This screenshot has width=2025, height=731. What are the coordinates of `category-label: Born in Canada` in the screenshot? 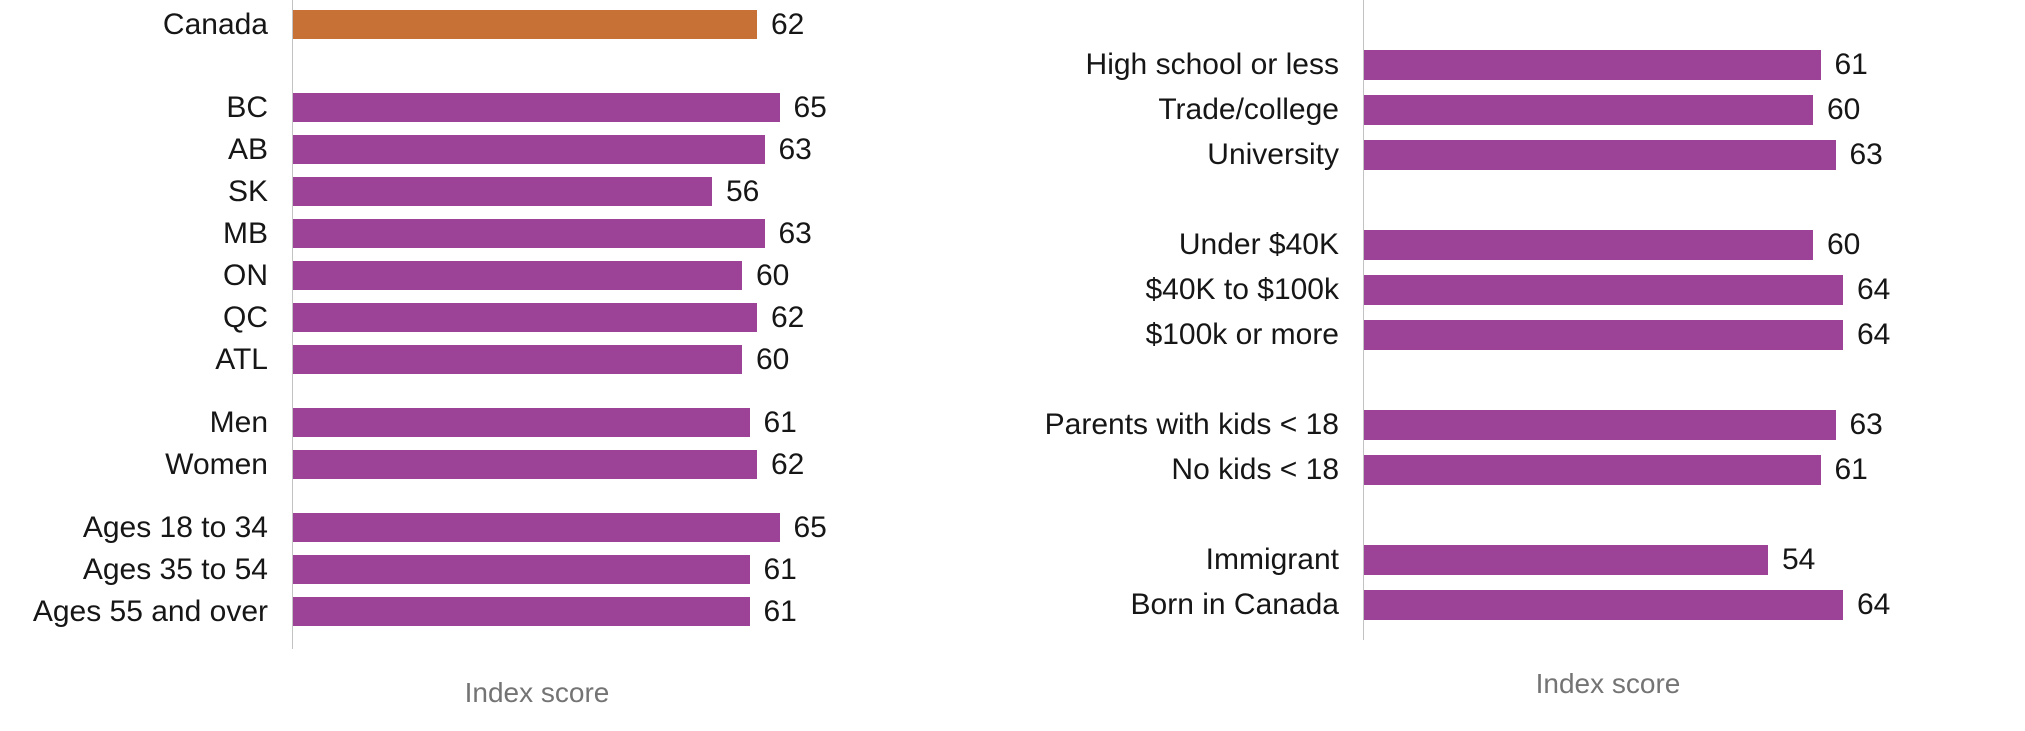 It's located at (1234, 604).